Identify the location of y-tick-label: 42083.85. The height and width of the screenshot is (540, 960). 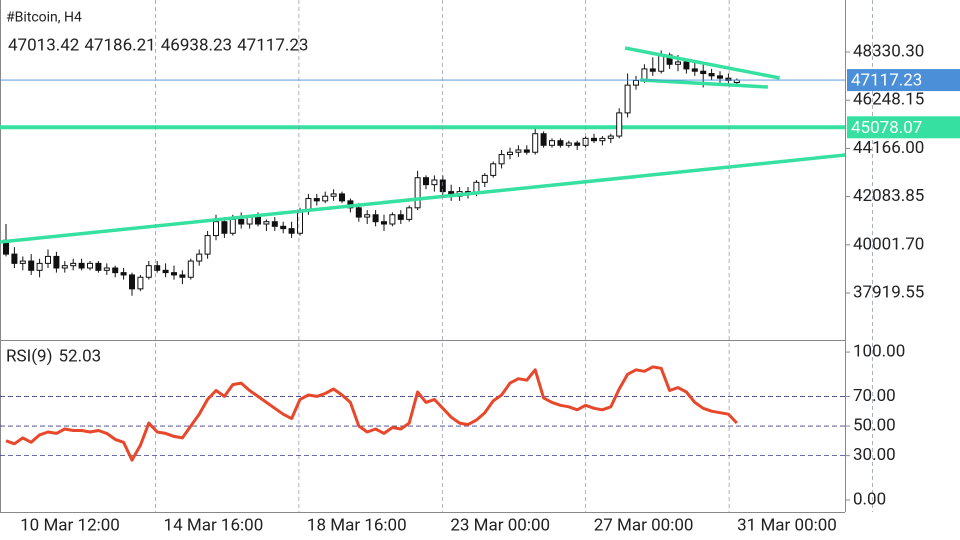
(888, 196).